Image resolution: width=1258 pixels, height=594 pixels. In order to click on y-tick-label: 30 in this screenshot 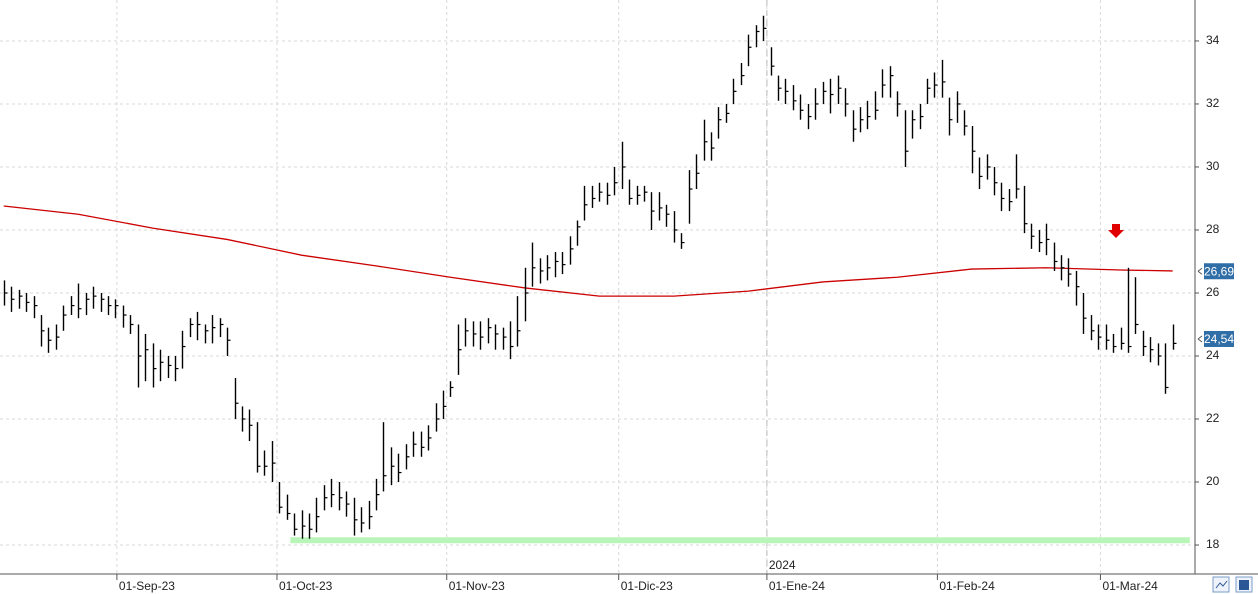, I will do `click(1213, 166)`.